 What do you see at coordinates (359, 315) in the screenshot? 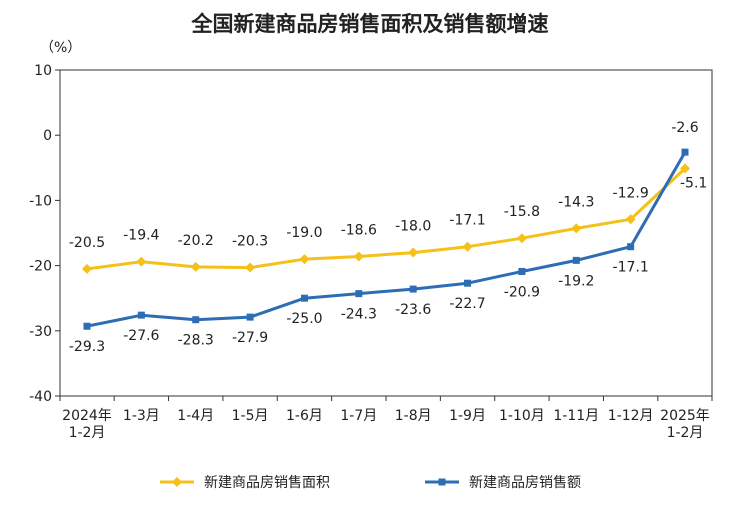
I see `data-label: -24.3` at bounding box center [359, 315].